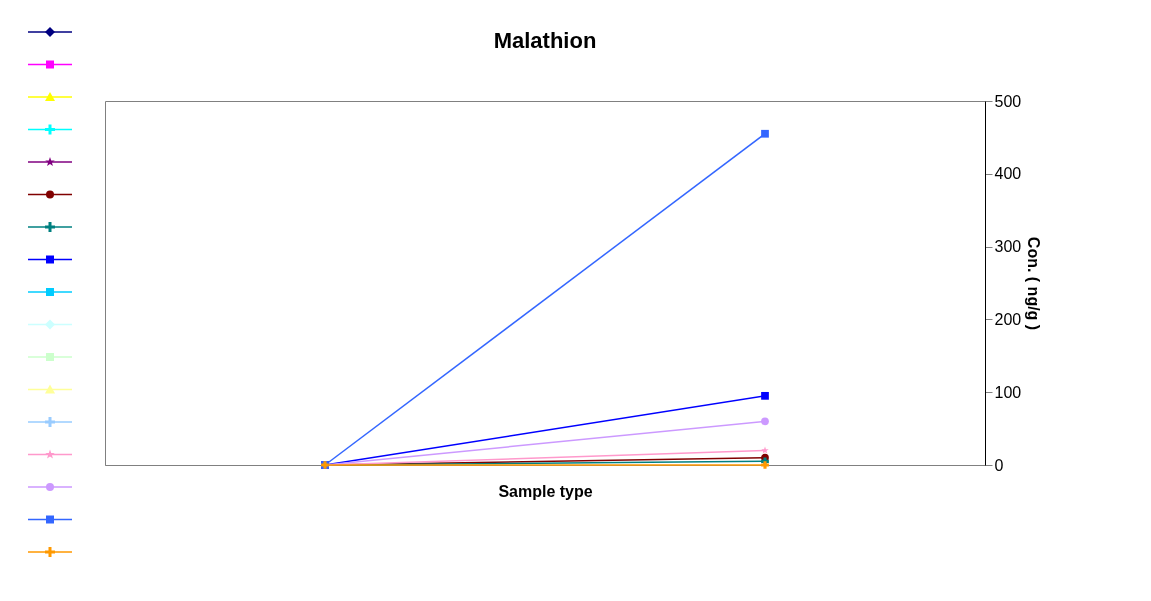  What do you see at coordinates (1008, 174) in the screenshot?
I see `y-tick-label: 400` at bounding box center [1008, 174].